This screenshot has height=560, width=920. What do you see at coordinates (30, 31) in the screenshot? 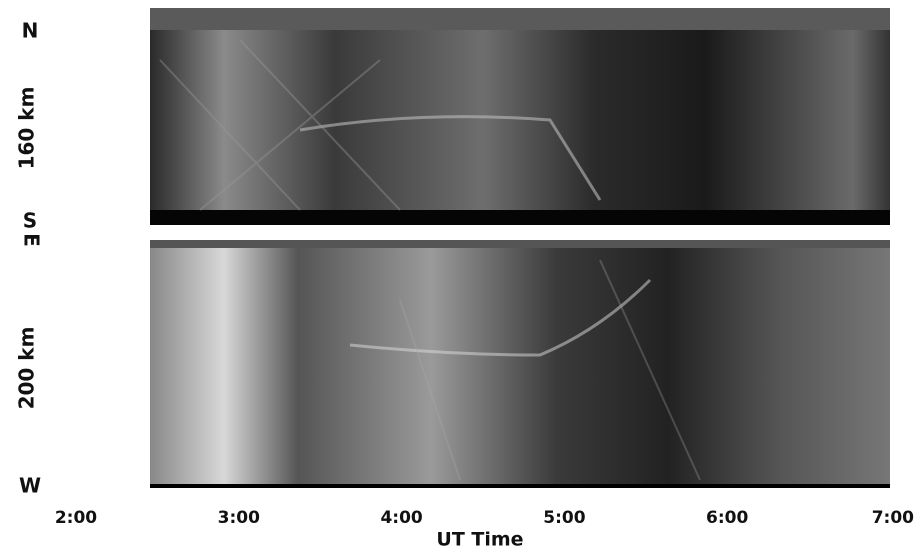
I see `panel-top-label: N` at bounding box center [30, 31].